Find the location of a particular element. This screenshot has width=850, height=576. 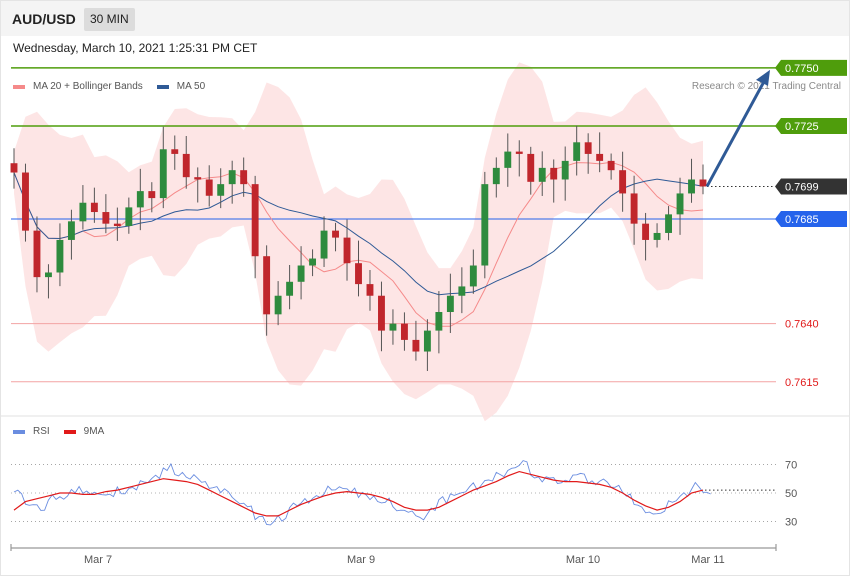

level-tag-0.7725 is located at coordinates (811, 126).